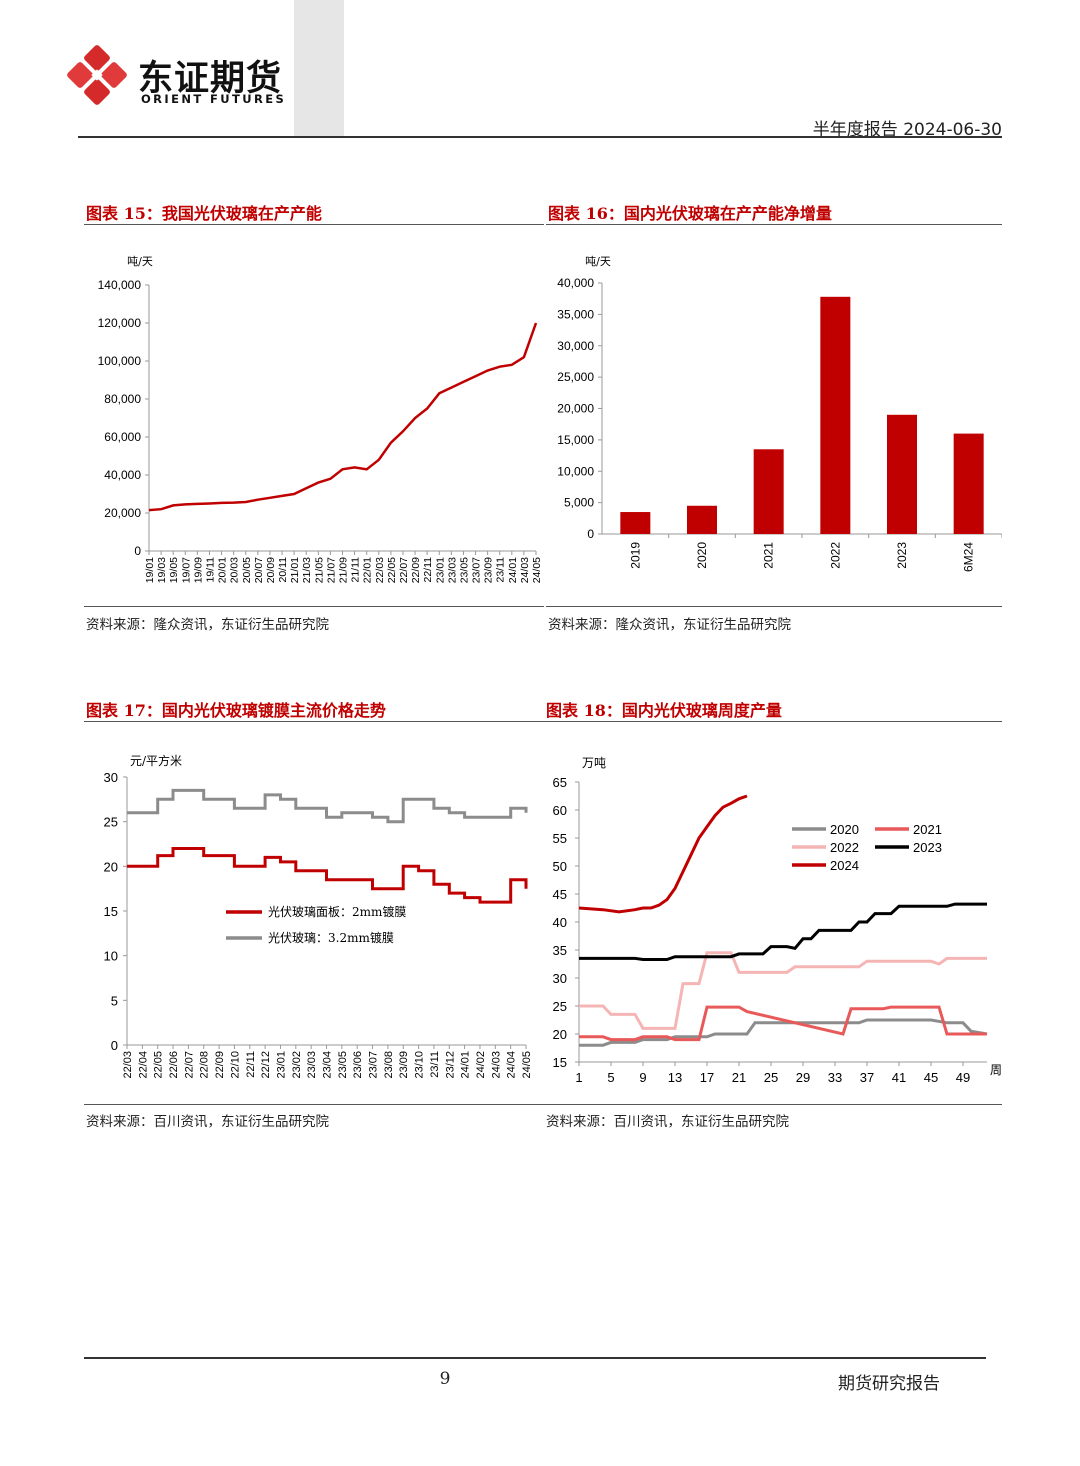 The width and height of the screenshot is (1080, 1466). Describe the element at coordinates (111, 956) in the screenshot. I see `y-tick-label: 10` at that location.